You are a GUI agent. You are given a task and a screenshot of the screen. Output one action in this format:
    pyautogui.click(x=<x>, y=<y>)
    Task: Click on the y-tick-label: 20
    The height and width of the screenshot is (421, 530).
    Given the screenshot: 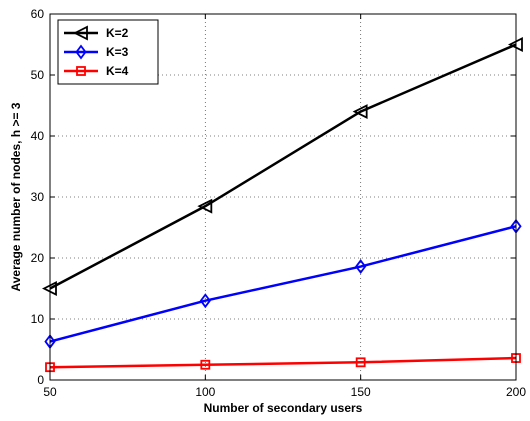 What is the action you would take?
    pyautogui.click(x=38, y=258)
    